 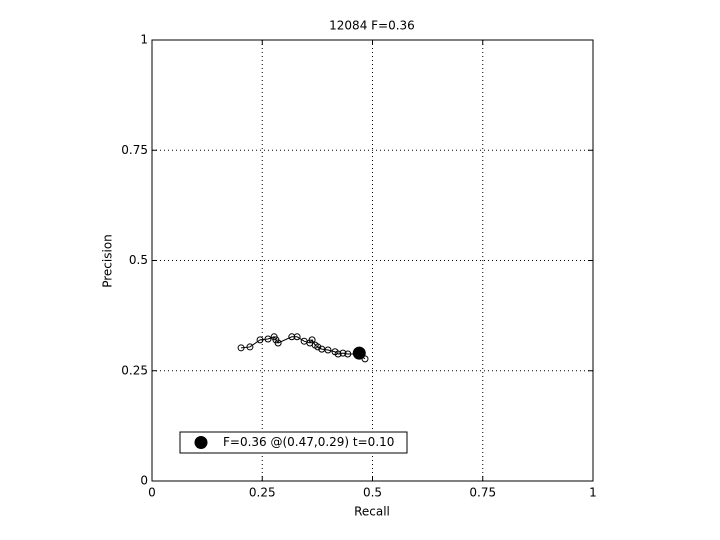 What do you see at coordinates (144, 40) in the screenshot?
I see `y-tick-label: 1` at bounding box center [144, 40].